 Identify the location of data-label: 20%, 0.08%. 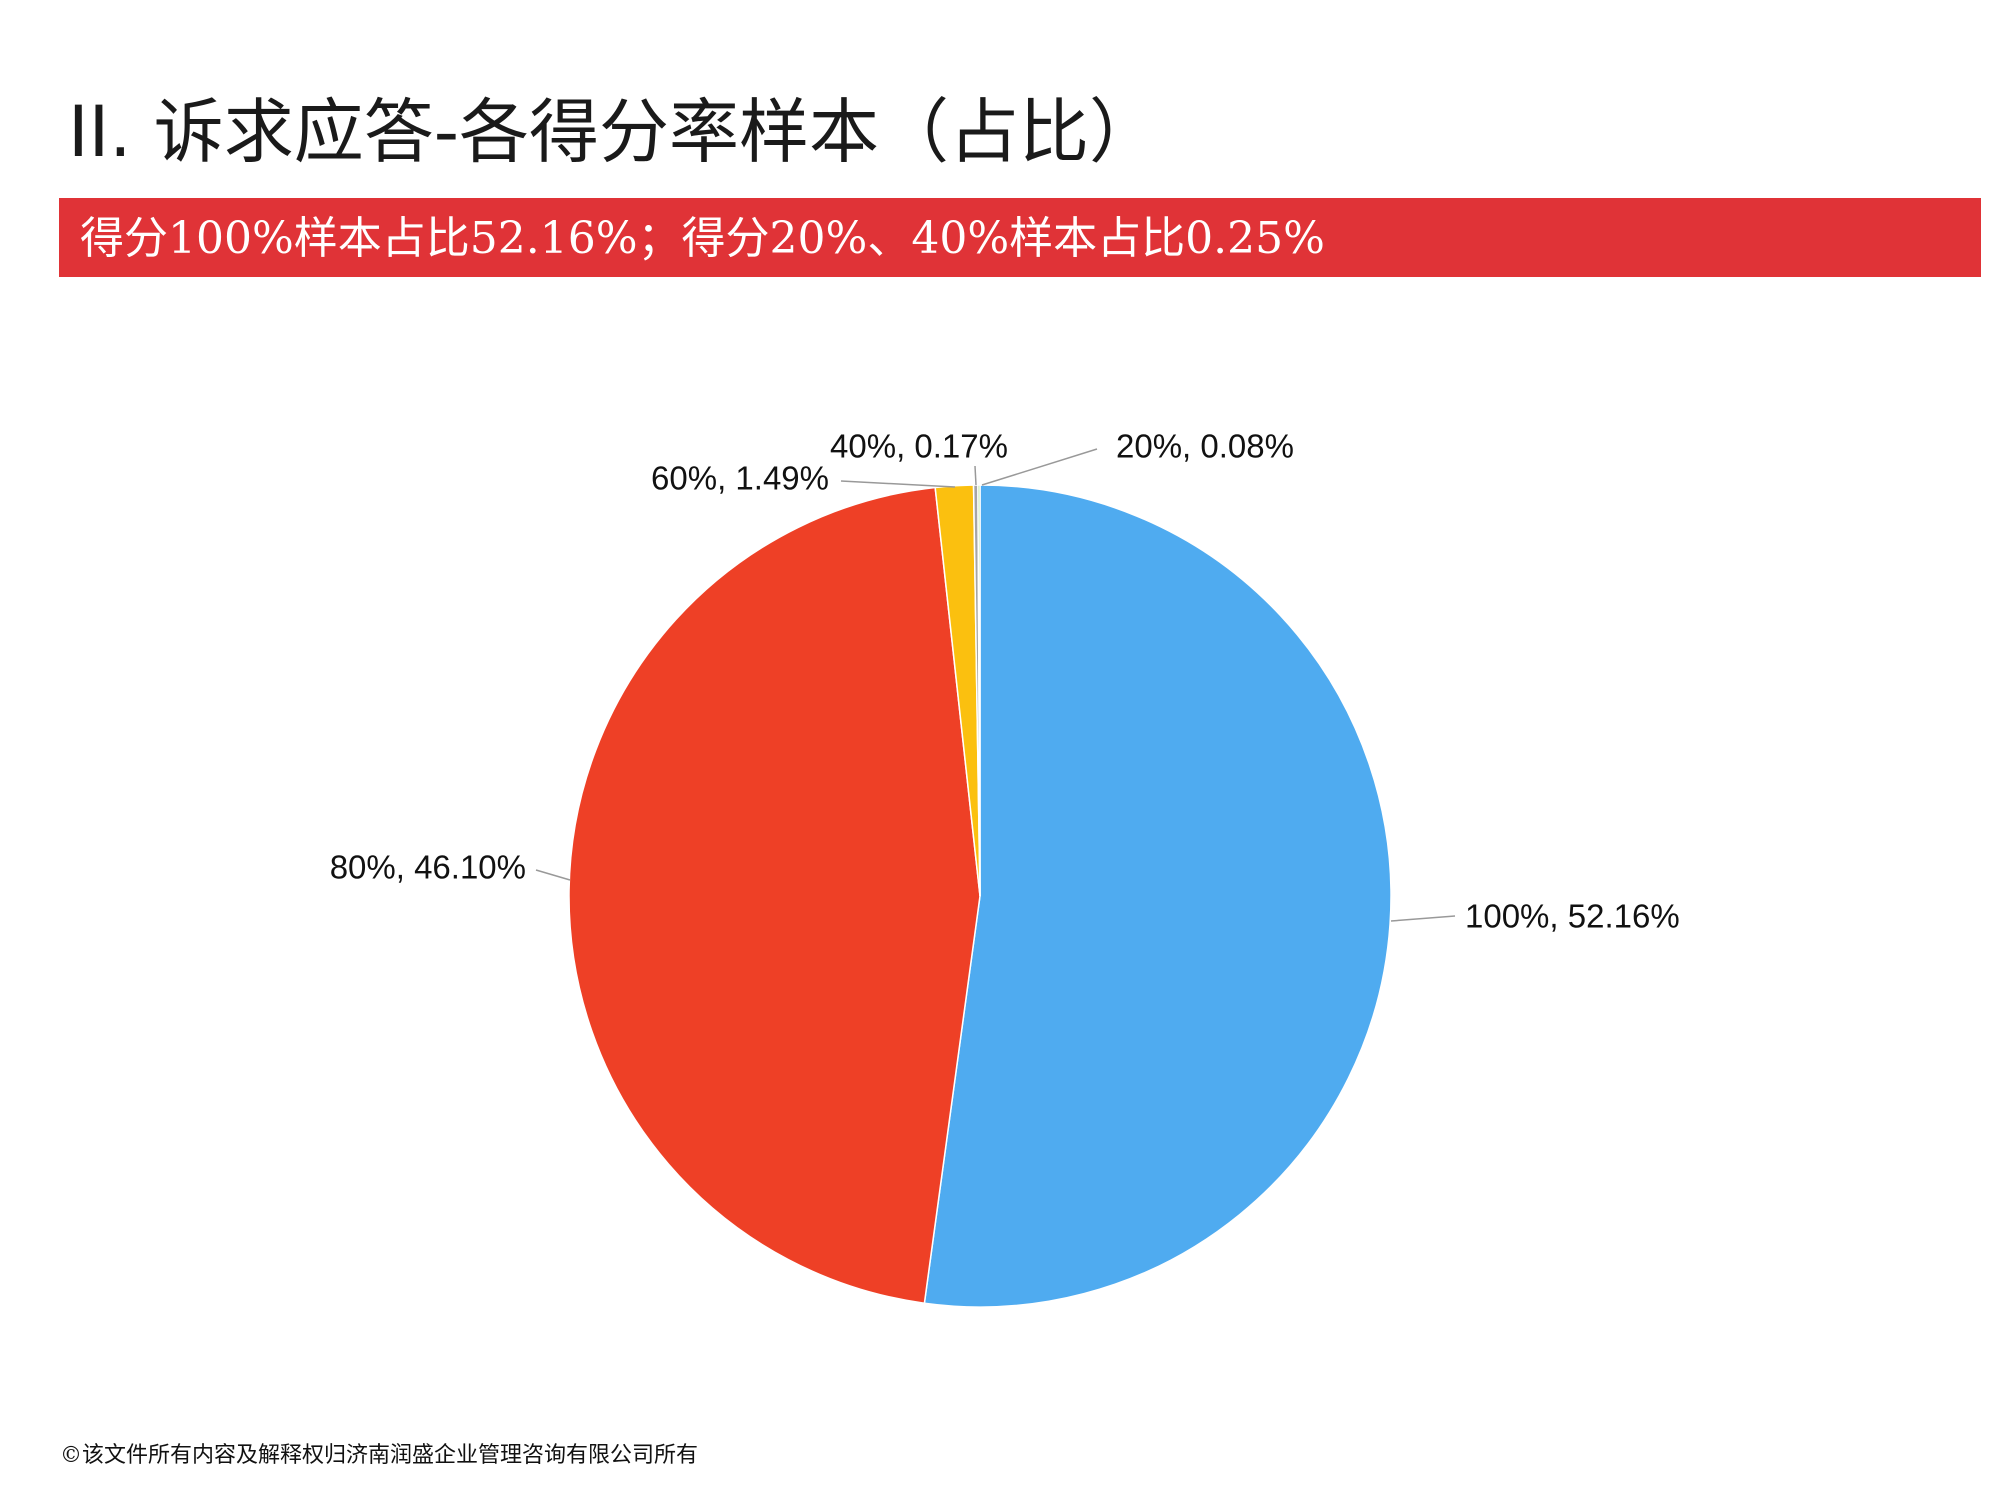
(1205, 446).